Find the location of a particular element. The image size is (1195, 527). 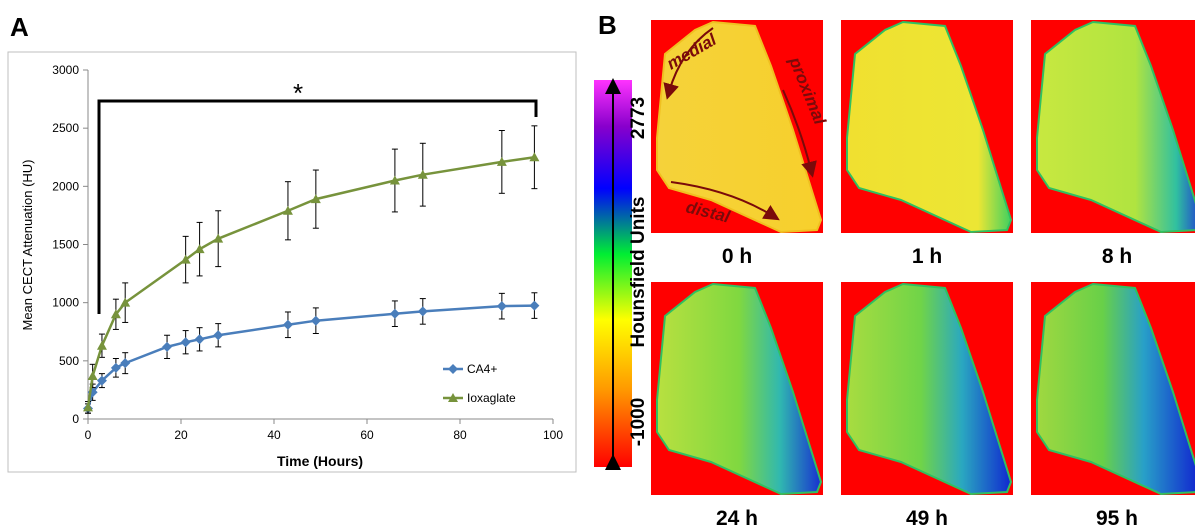

x-tick-label: 100 is located at coordinates (553, 435).